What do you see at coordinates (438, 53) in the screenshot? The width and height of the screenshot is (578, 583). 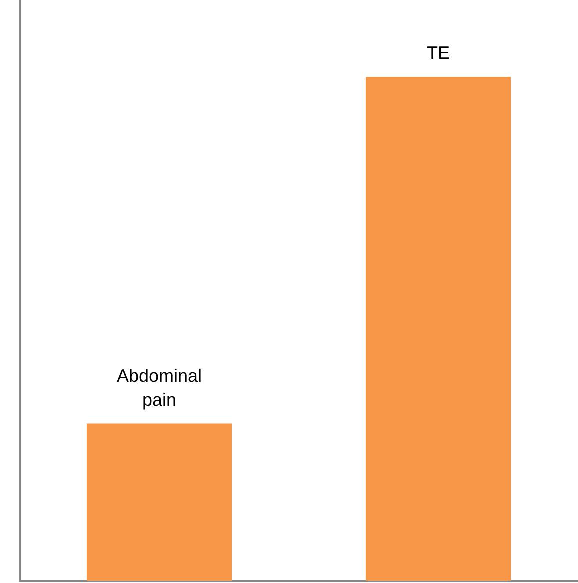 I see `x-tick-label: TE` at bounding box center [438, 53].